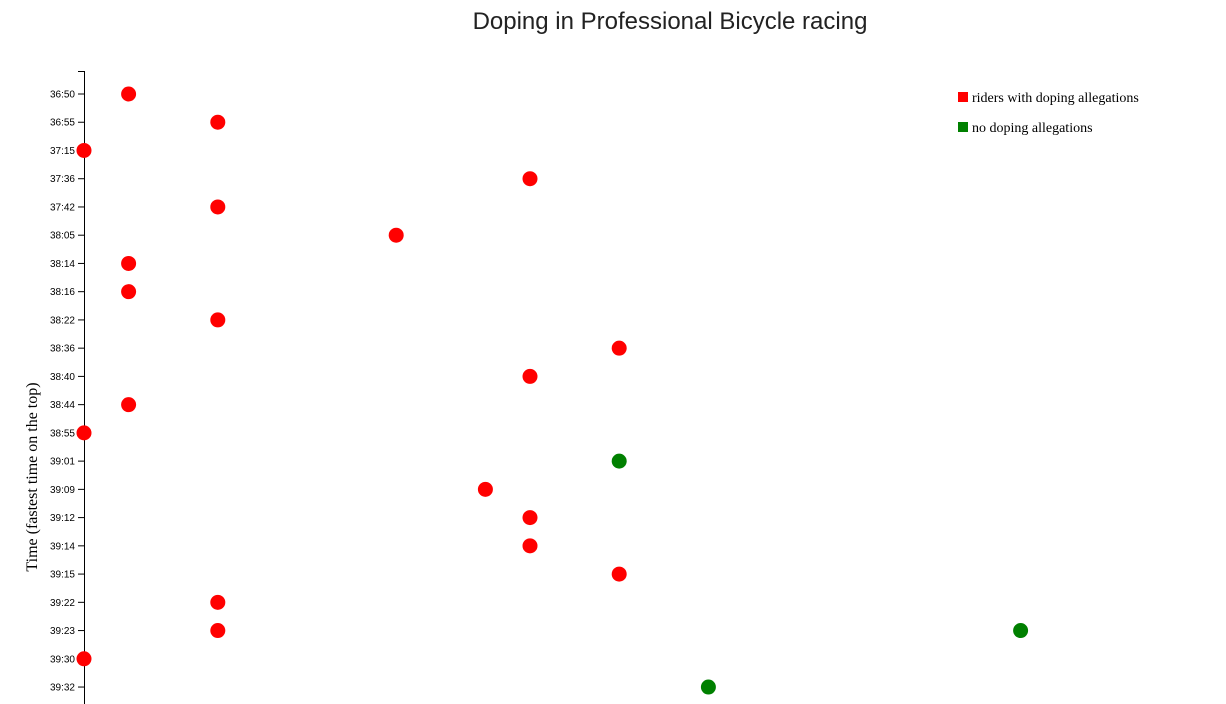  Describe the element at coordinates (62, 405) in the screenshot. I see `y-tick-label: 38:44` at that location.